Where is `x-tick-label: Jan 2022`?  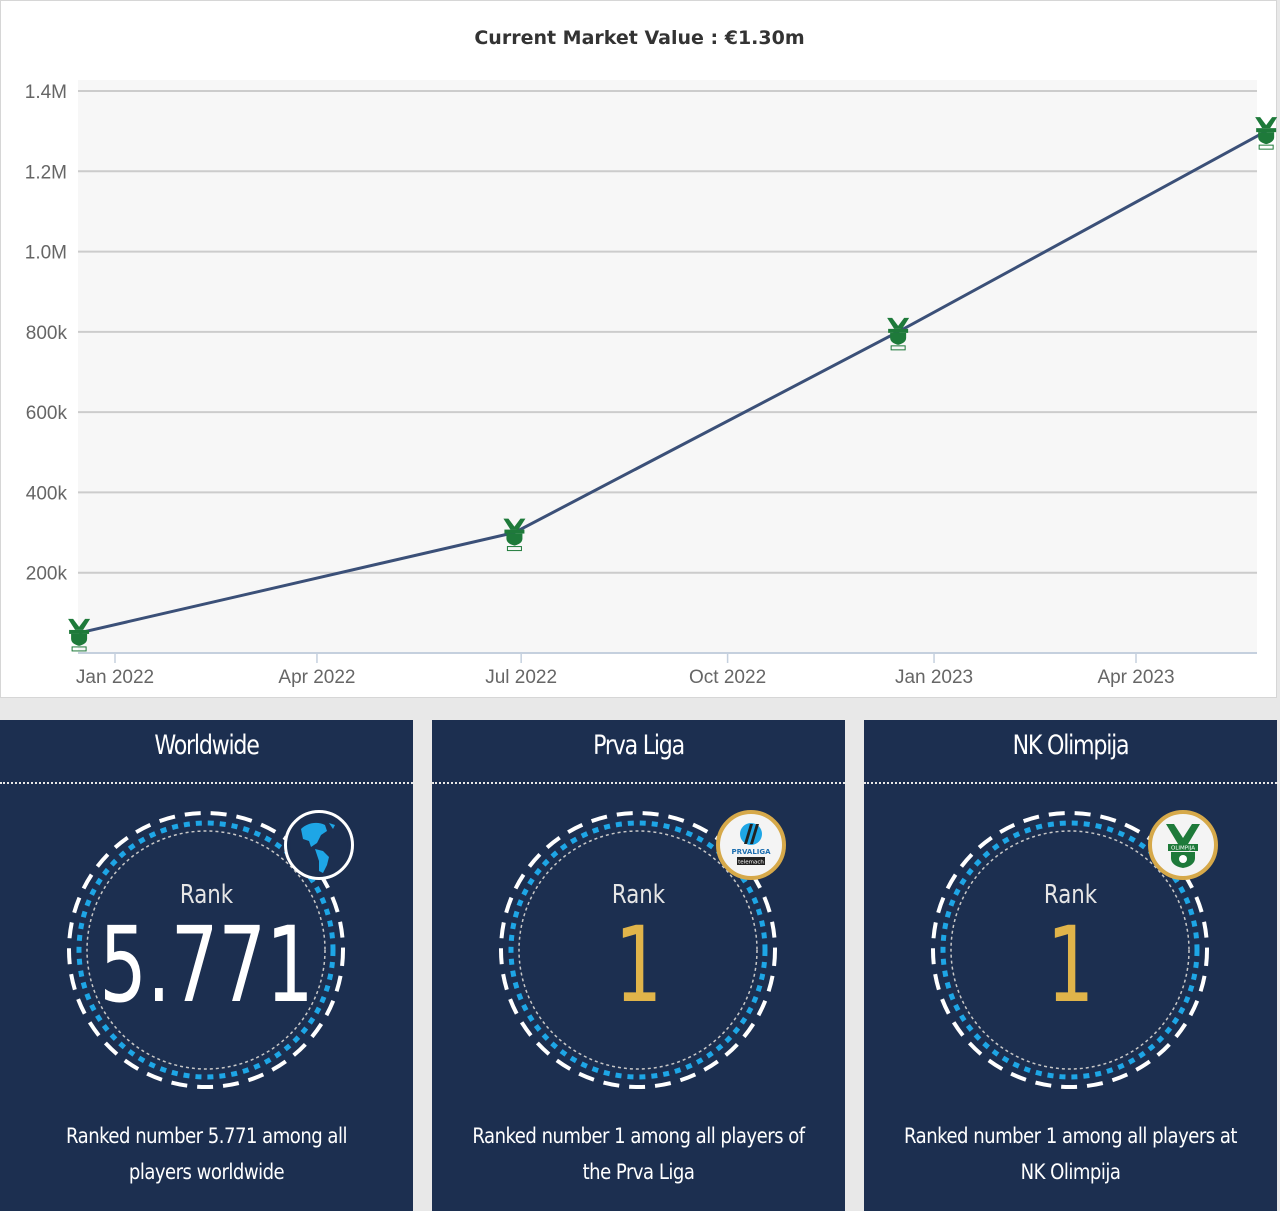 x-tick-label: Jan 2022 is located at coordinates (115, 677).